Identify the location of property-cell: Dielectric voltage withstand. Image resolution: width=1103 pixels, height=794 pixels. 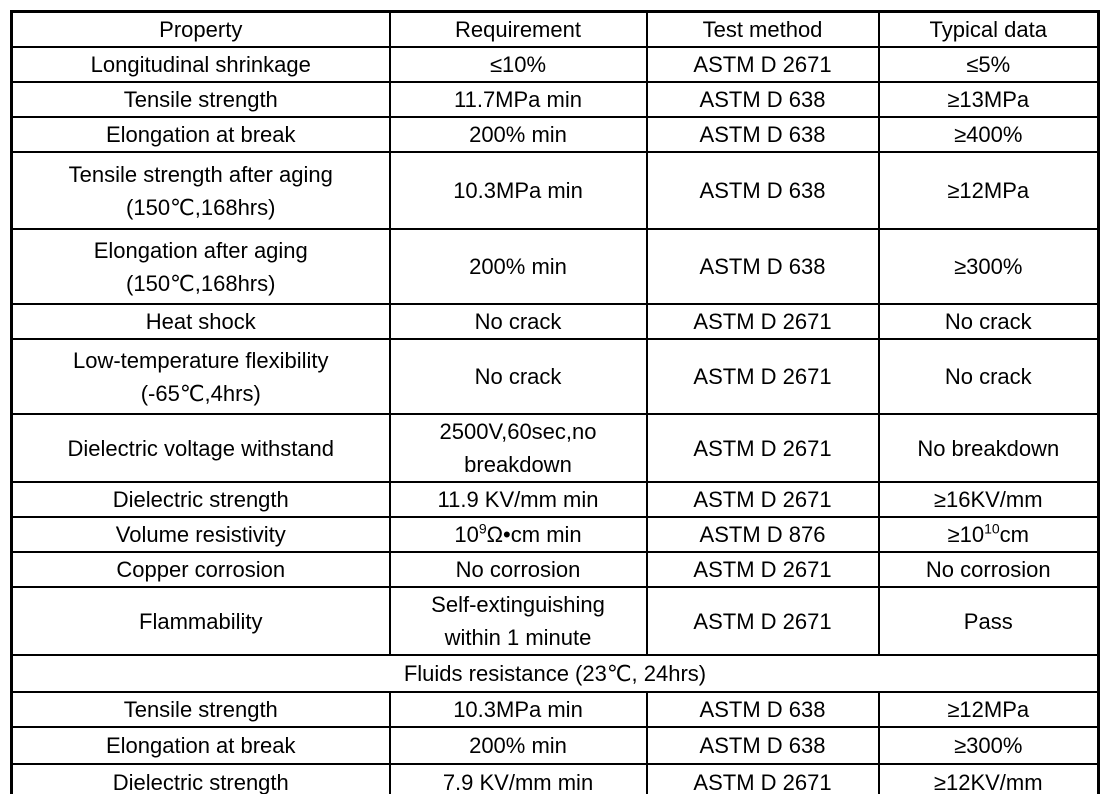
(200, 448).